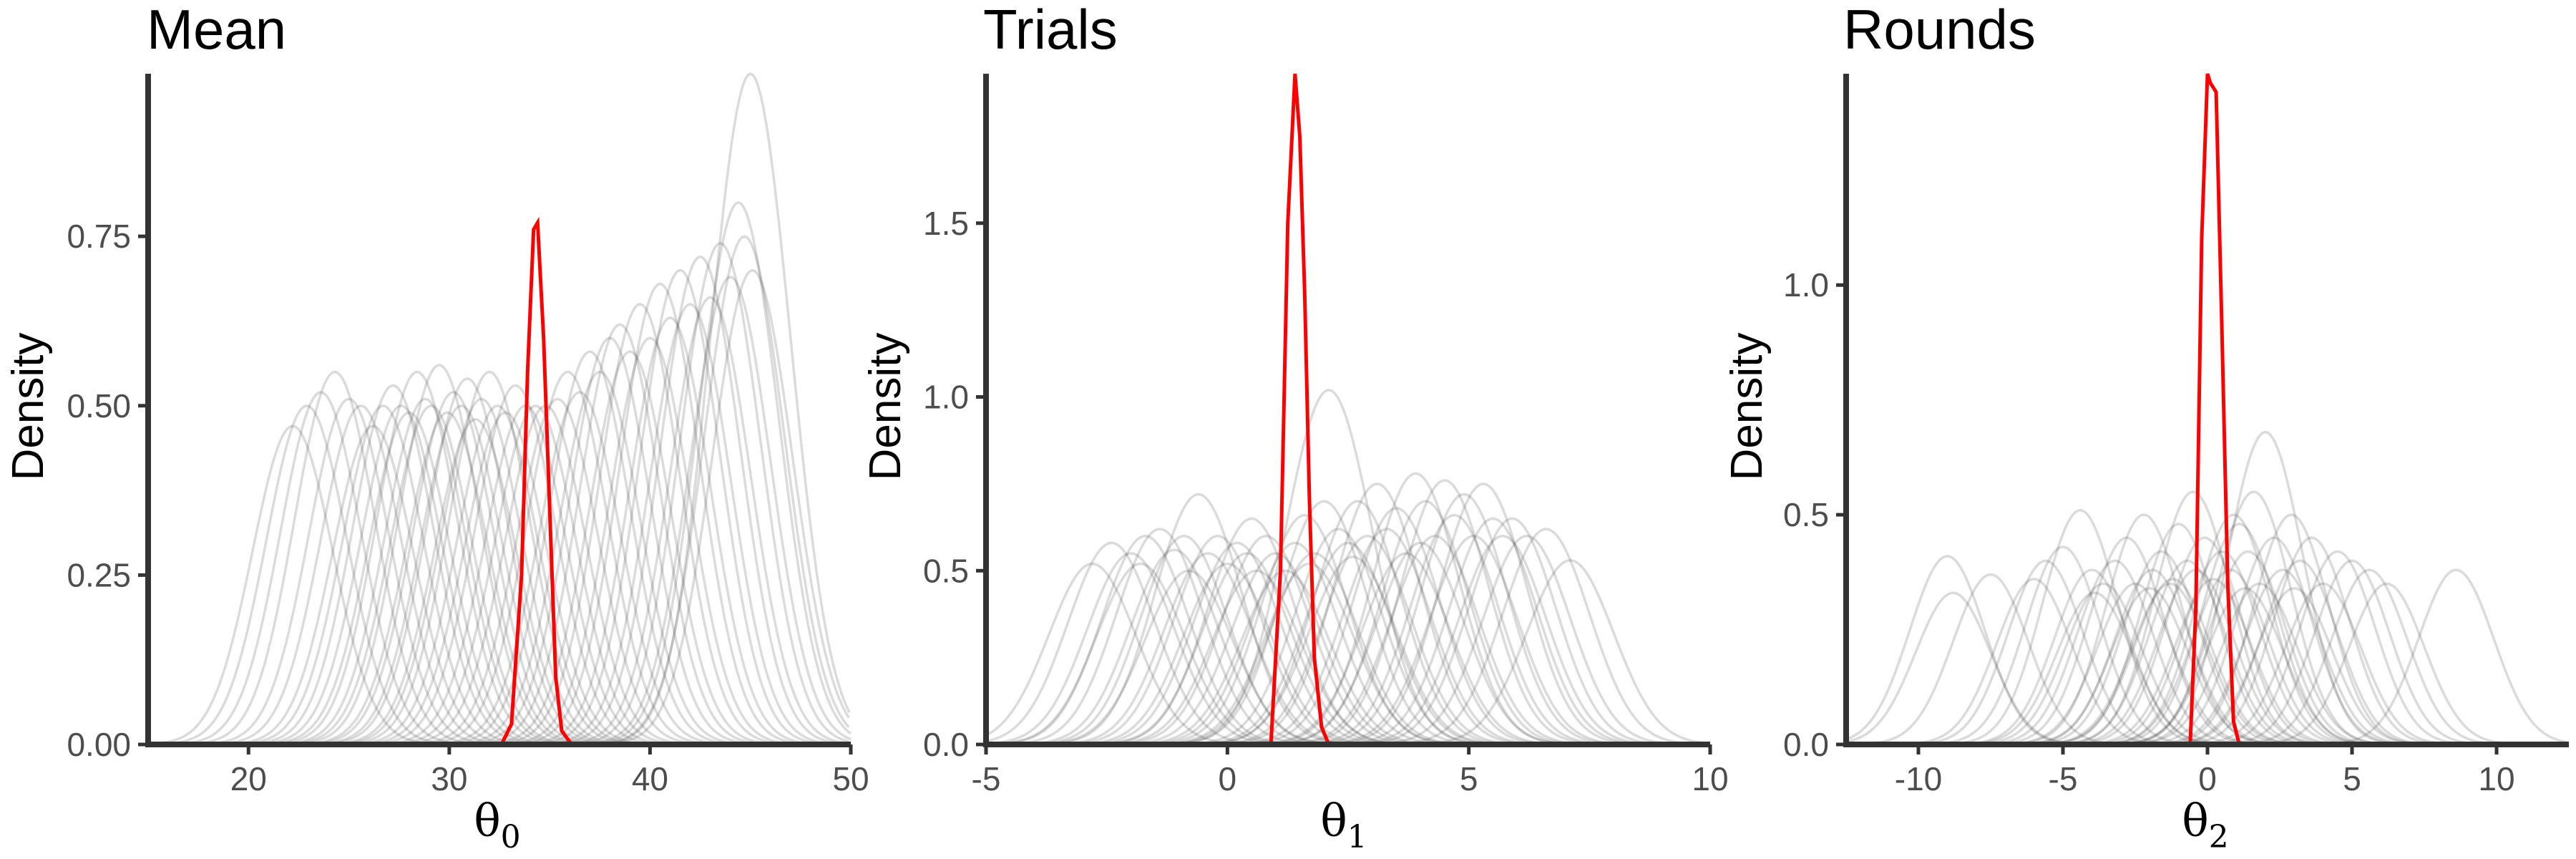 This screenshot has height=859, width=2576. I want to click on x-axis-label-mean: θ0, so click(497, 825).